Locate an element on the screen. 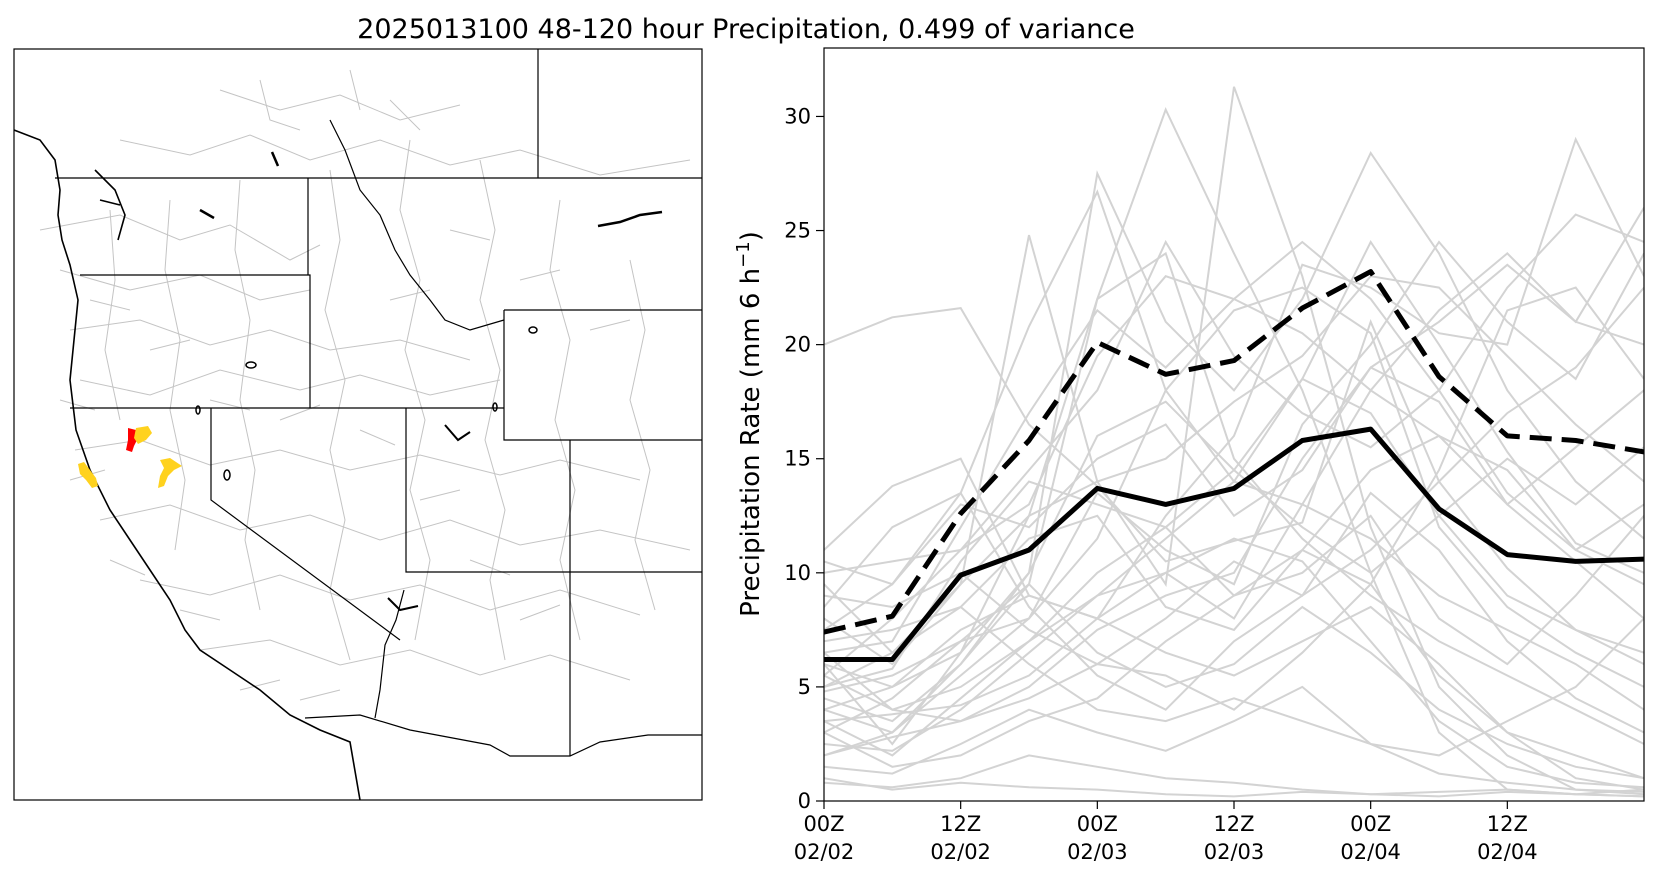  y-tick-label: 10 is located at coordinates (797, 573).